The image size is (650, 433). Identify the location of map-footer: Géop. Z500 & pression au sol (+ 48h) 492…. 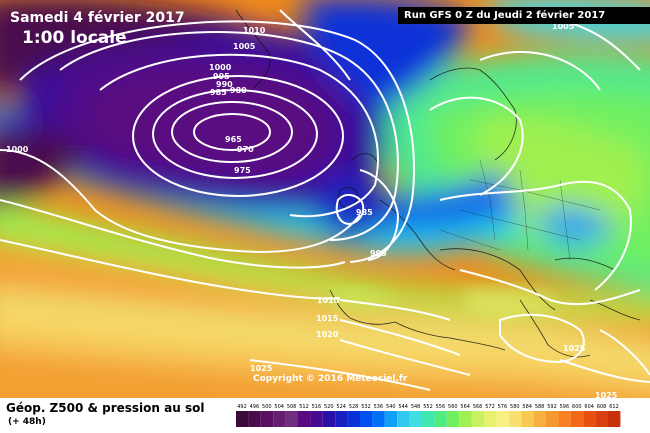
(325, 415).